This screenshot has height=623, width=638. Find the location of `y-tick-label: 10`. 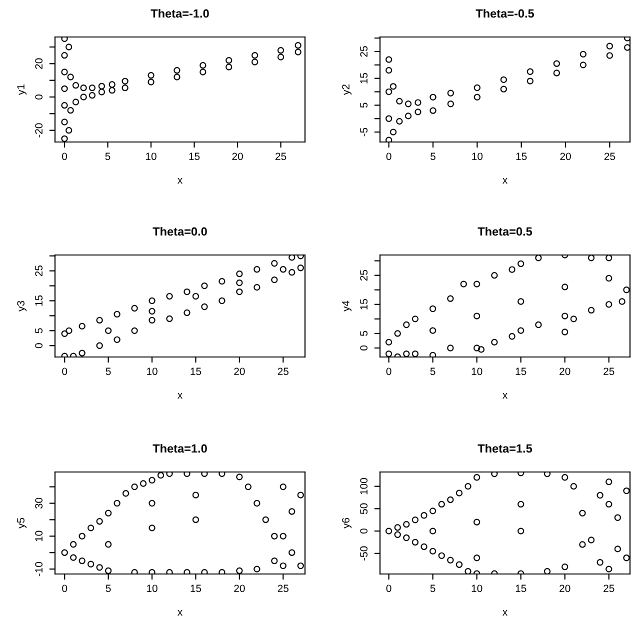

y-tick-label: 10 is located at coordinates (39, 536).